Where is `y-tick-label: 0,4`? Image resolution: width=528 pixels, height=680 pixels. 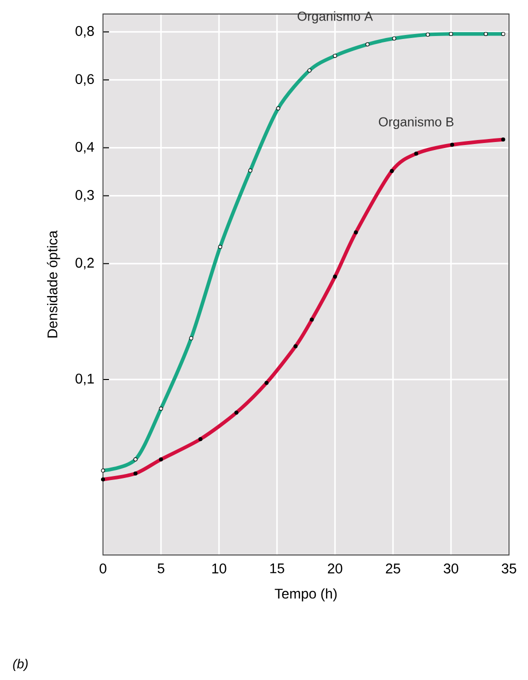
y-tick-label: 0,4 is located at coordinates (85, 148).